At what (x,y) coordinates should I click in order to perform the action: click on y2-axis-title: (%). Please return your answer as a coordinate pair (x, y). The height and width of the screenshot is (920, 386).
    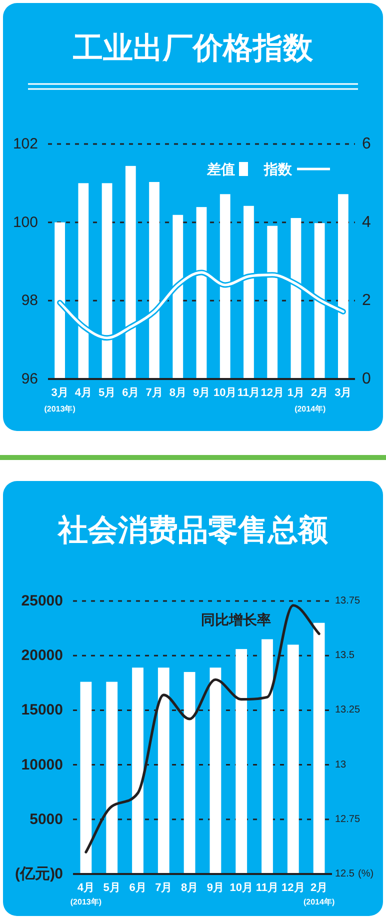
    Looking at the image, I should click on (366, 874).